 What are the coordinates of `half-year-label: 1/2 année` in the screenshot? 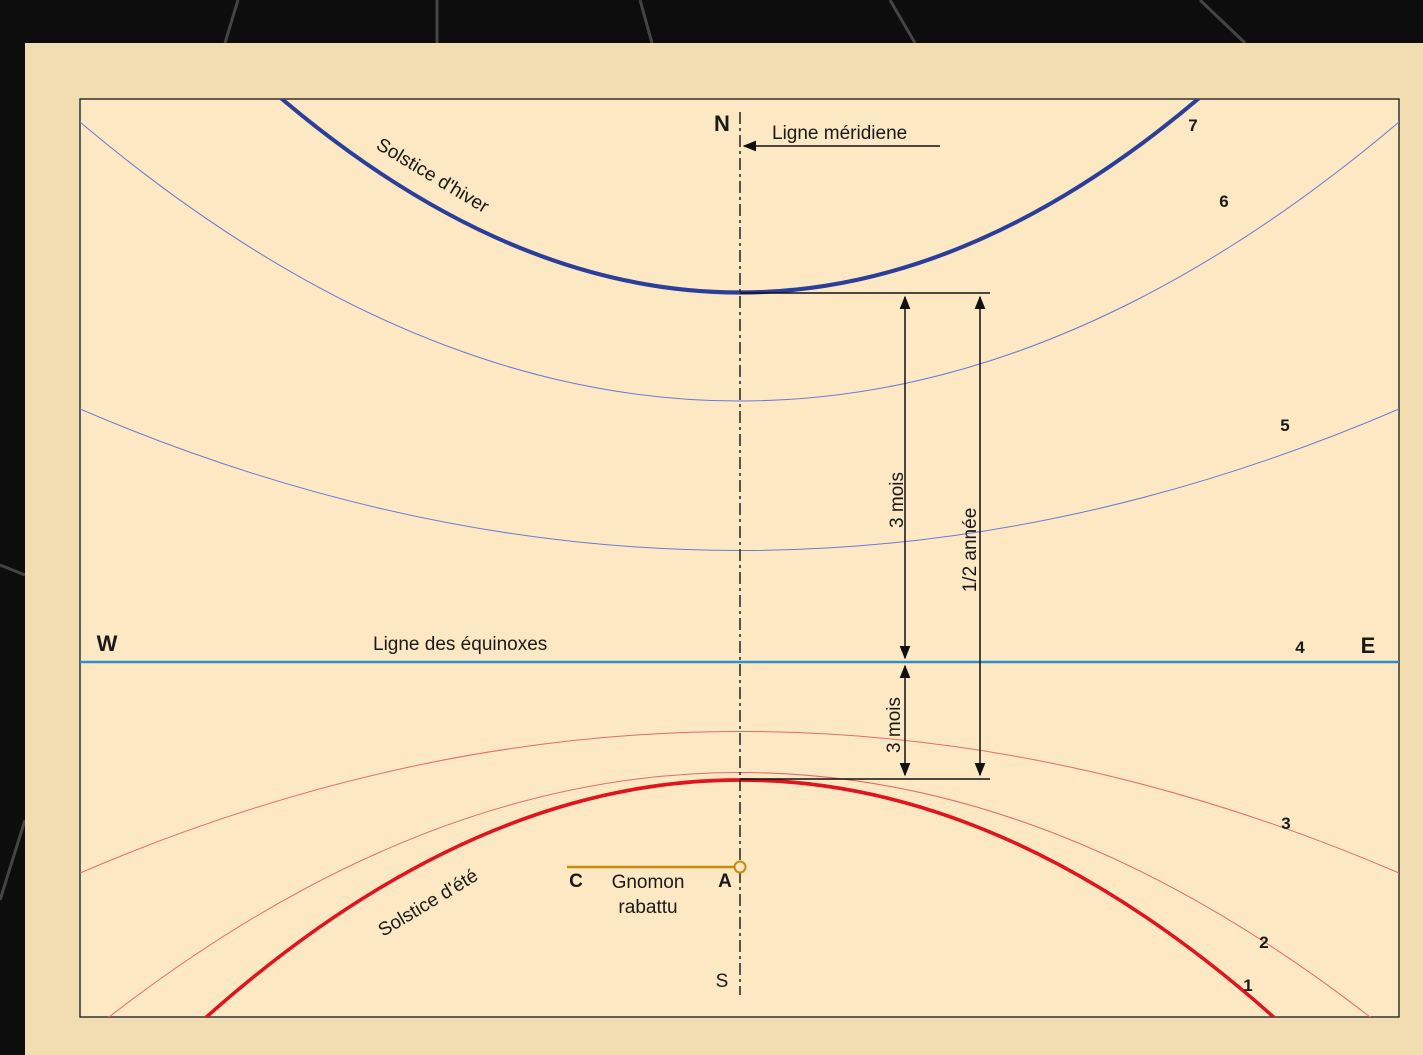 It's located at (970, 550).